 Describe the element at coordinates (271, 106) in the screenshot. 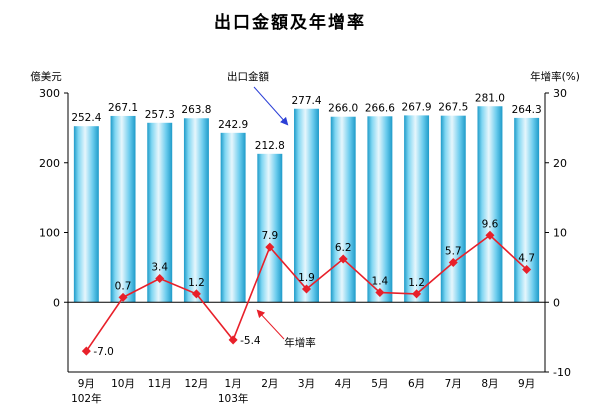

I see `annotation-export-arrow` at that location.